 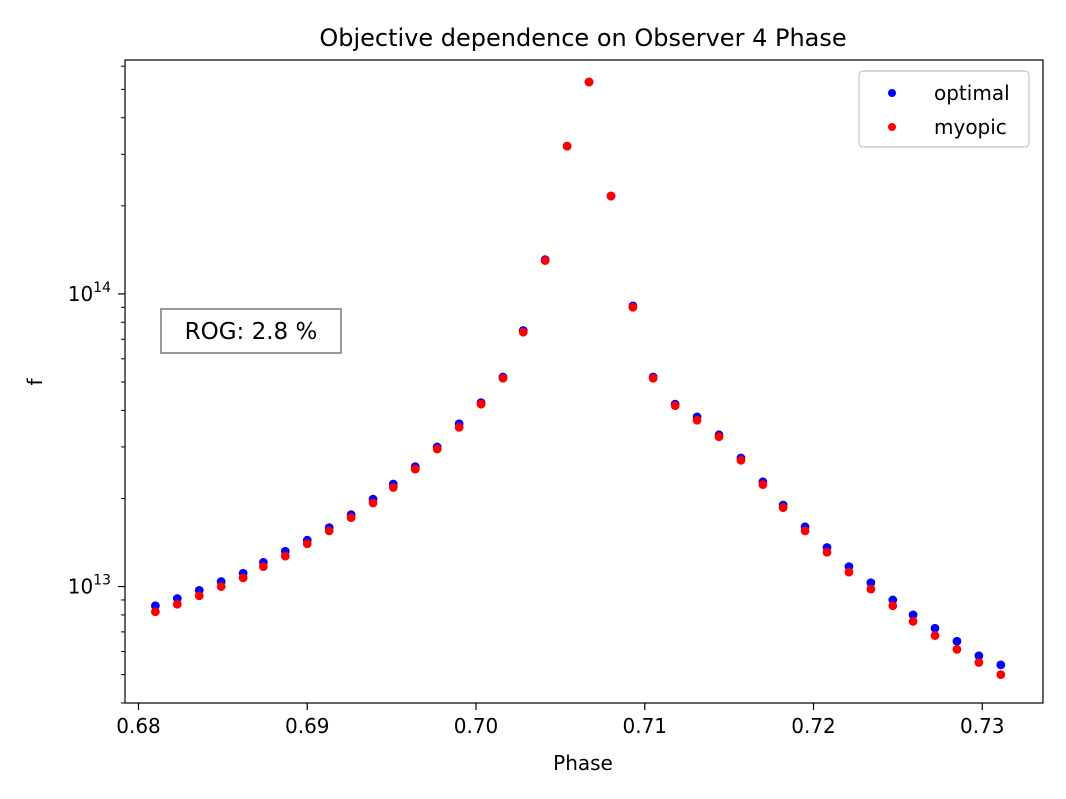 I want to click on annotation-text: ROG: 2.8 %, so click(x=251, y=332).